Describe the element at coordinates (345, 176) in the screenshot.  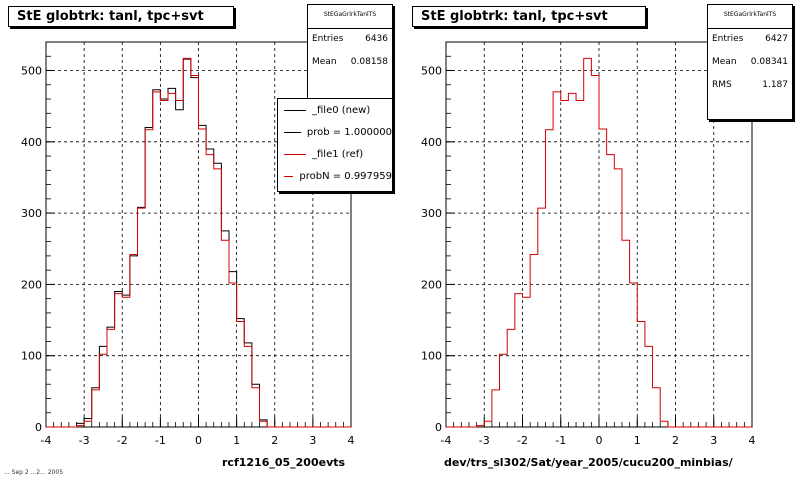
I see `legend-label-probn: probN = 0.997959` at that location.